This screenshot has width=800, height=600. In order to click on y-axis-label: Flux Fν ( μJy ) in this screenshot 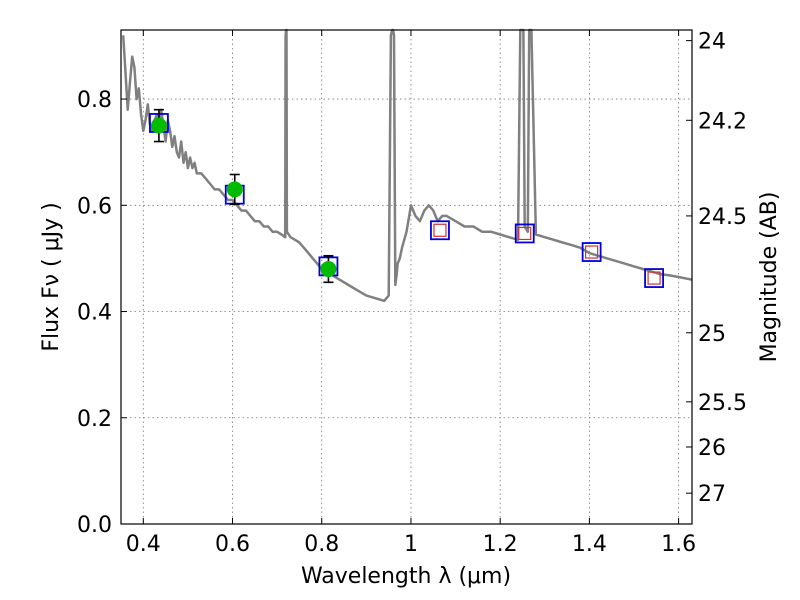, I will do `click(51, 276)`.